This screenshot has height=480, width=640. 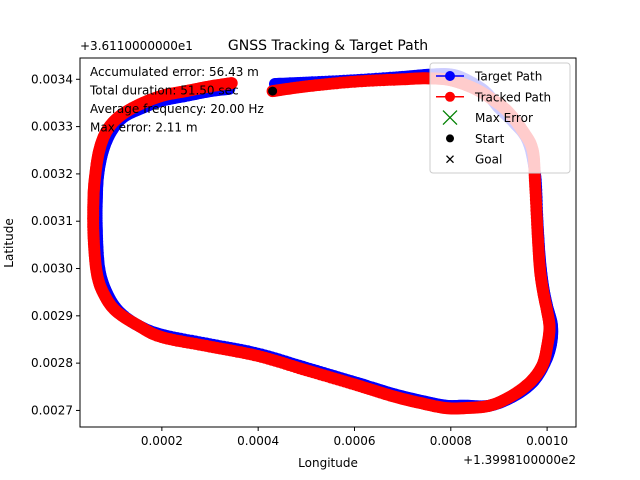 What do you see at coordinates (547, 441) in the screenshot?
I see `x-tick-label: 0.0010` at bounding box center [547, 441].